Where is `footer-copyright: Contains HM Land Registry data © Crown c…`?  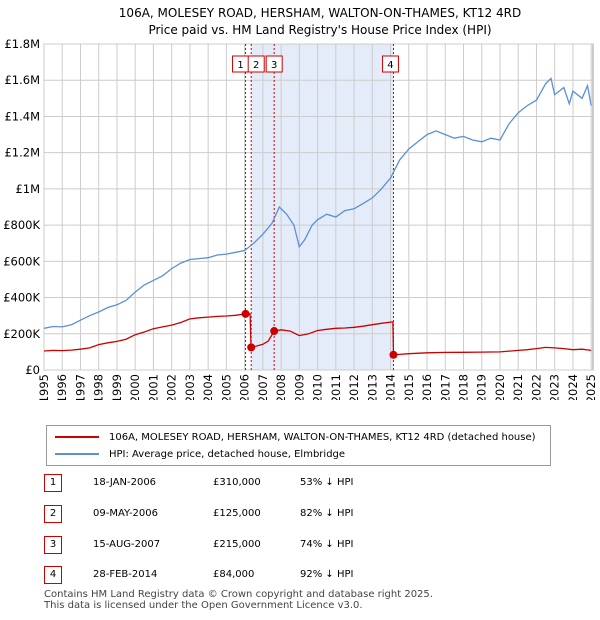 footer-copyright: Contains HM Land Registry data © Crown c… is located at coordinates (238, 594).